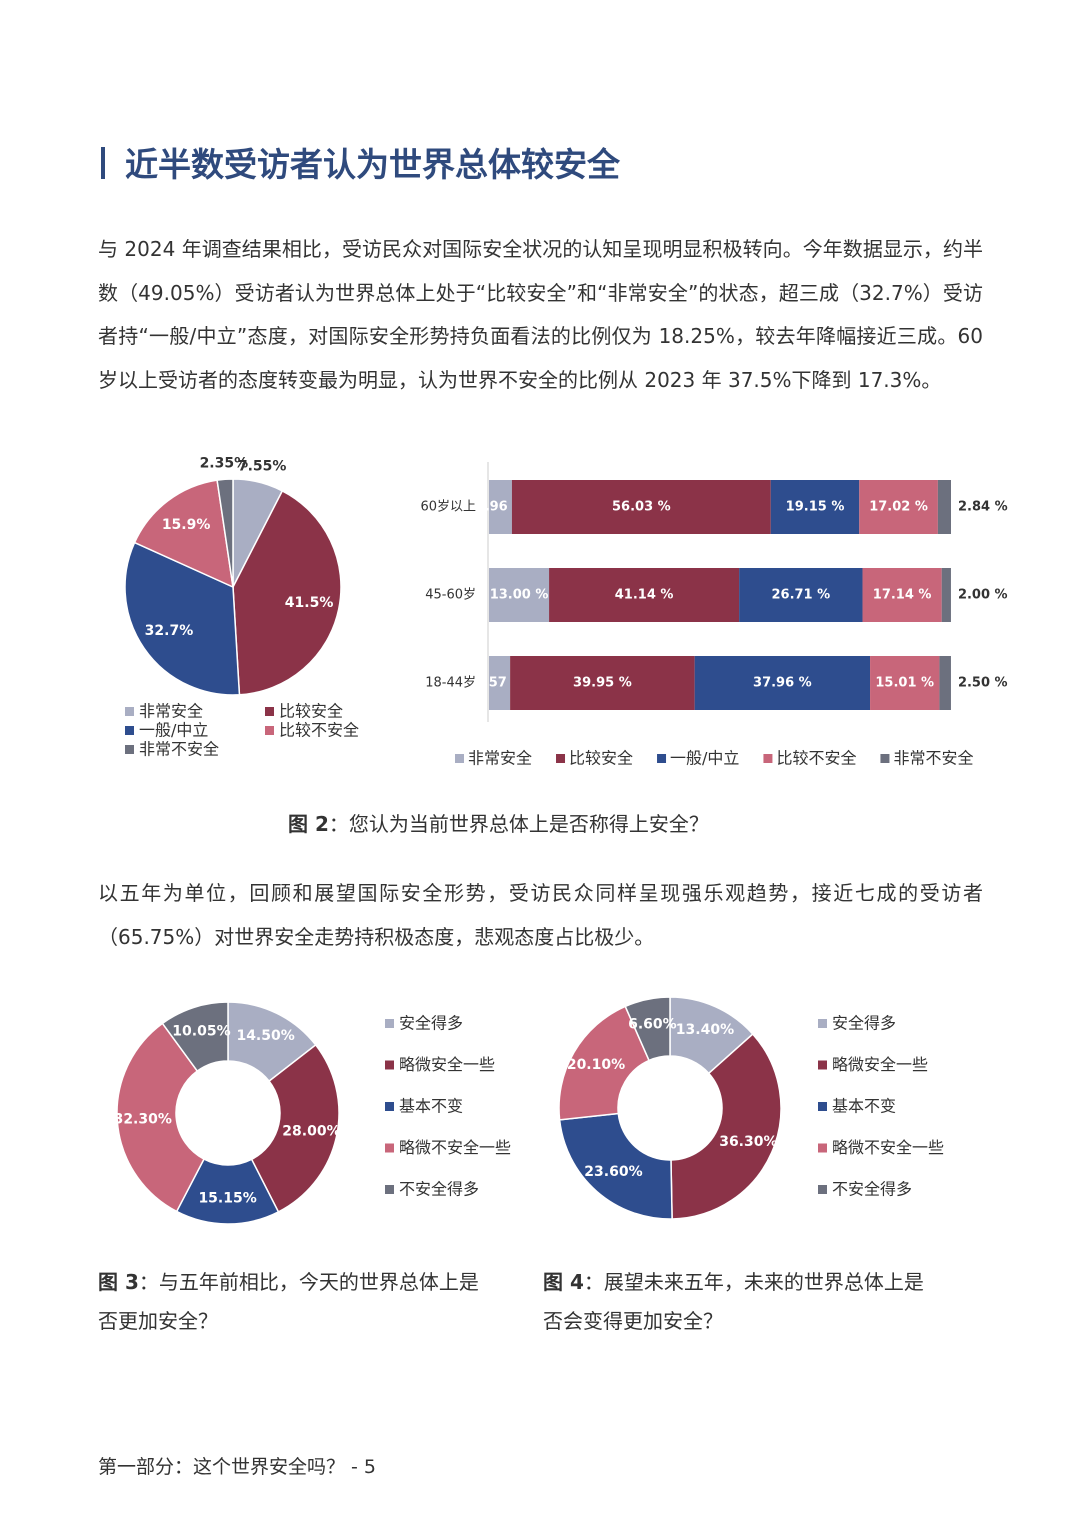 This screenshot has height=1527, width=1080. What do you see at coordinates (748, 1142) in the screenshot?
I see `data-label: 36.30%` at bounding box center [748, 1142].